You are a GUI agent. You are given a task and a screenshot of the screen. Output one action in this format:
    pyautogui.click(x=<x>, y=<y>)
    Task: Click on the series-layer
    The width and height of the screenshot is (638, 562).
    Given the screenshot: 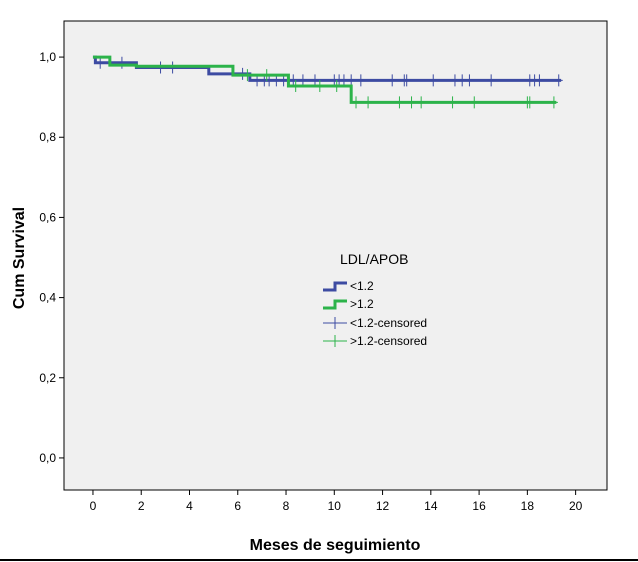 What is the action you would take?
    pyautogui.click(x=327, y=82)
    